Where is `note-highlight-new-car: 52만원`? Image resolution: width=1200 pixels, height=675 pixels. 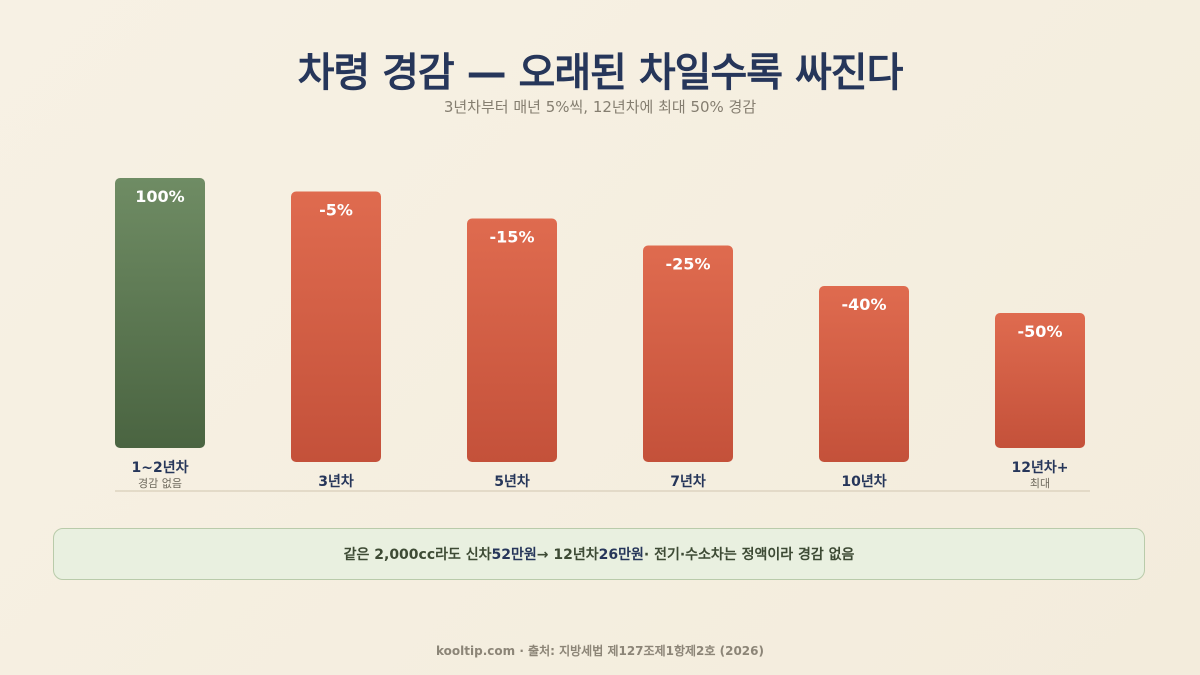
note-highlight-new-car: 52만원 is located at coordinates (514, 555).